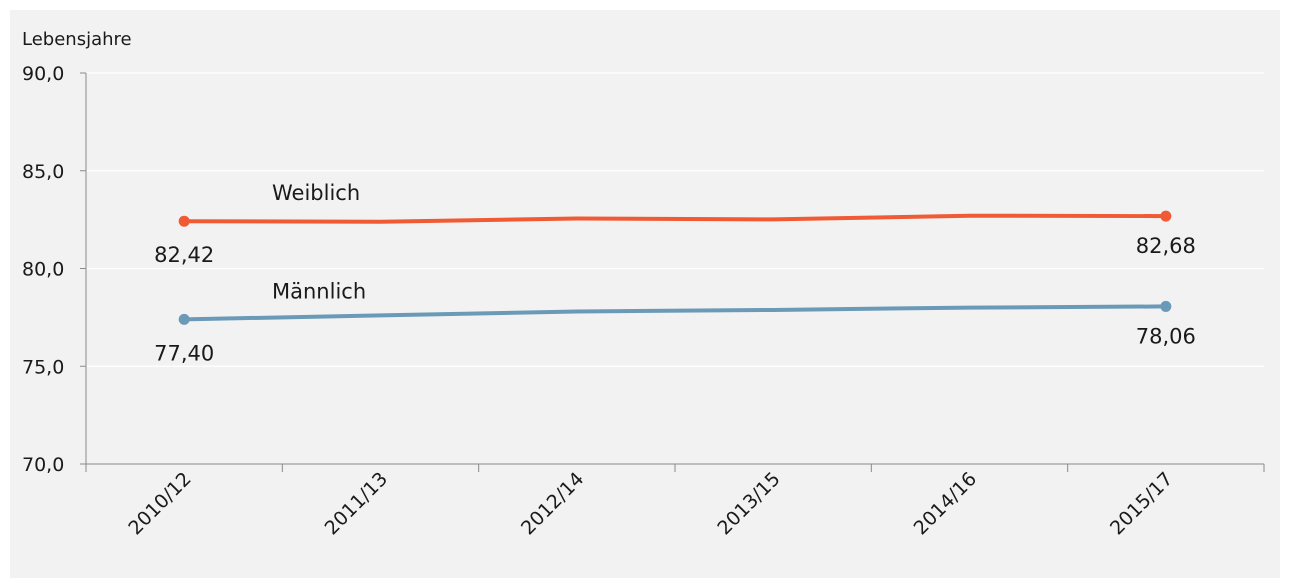  Describe the element at coordinates (159, 503) in the screenshot. I see `x-tick-label: 2010/12` at that location.